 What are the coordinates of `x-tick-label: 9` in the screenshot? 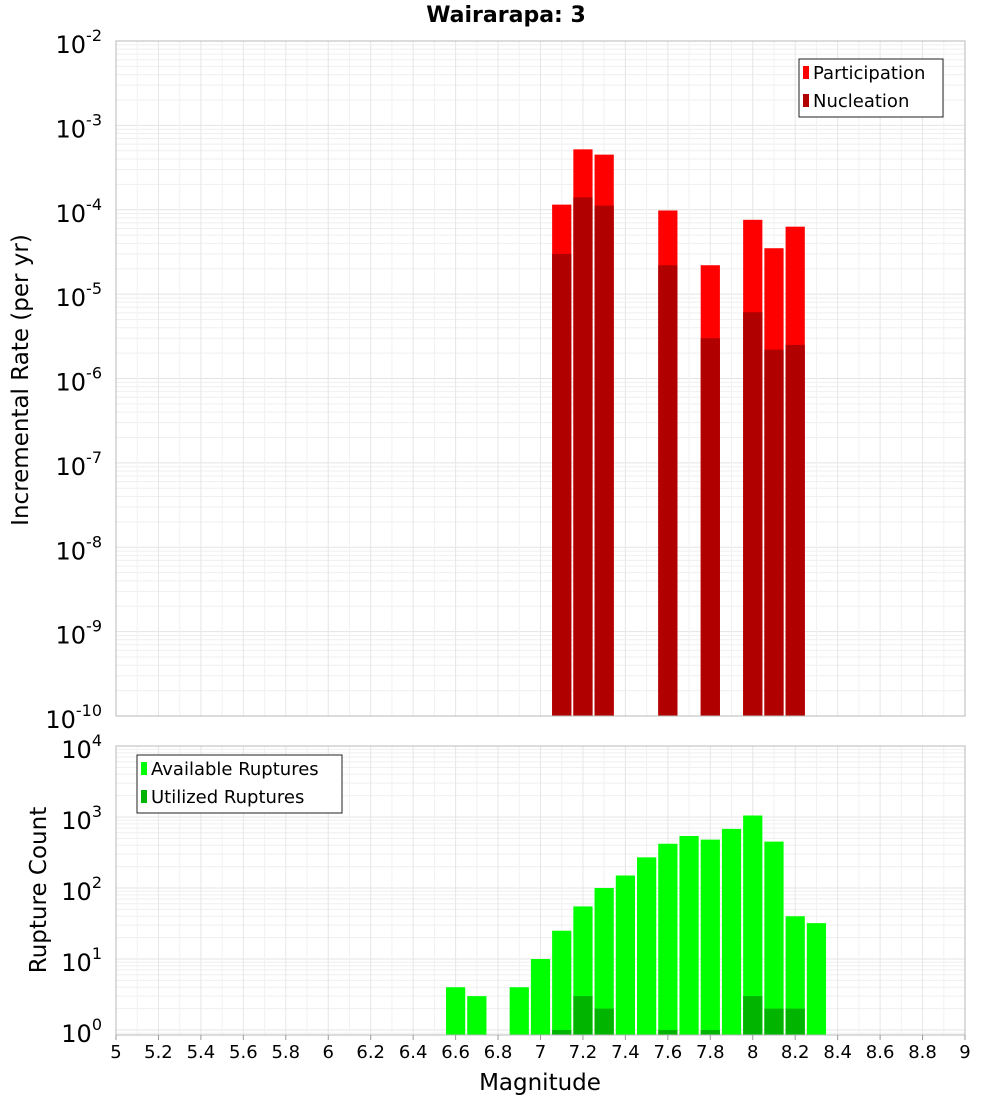 It's located at (964, 1052).